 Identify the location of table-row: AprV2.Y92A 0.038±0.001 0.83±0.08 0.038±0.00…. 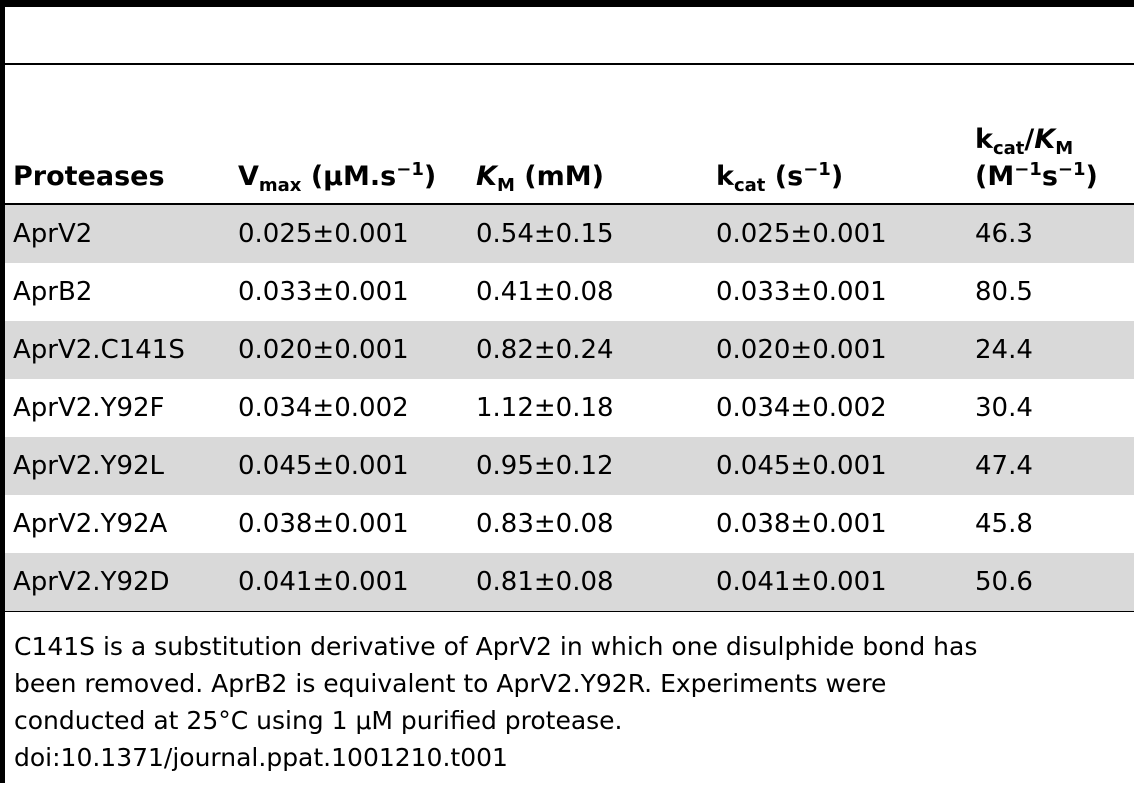
(569, 524).